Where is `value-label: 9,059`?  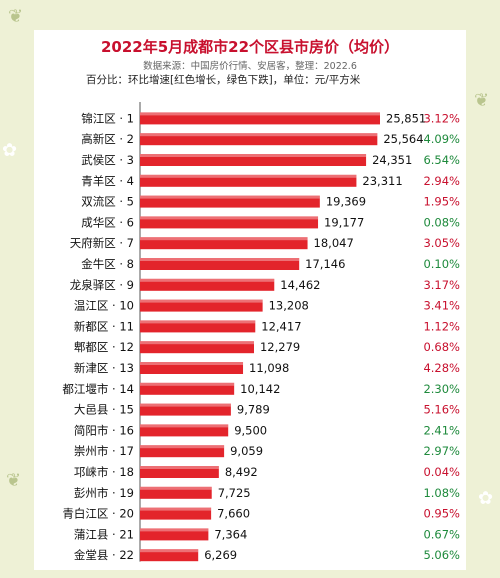 value-label: 9,059 is located at coordinates (246, 451).